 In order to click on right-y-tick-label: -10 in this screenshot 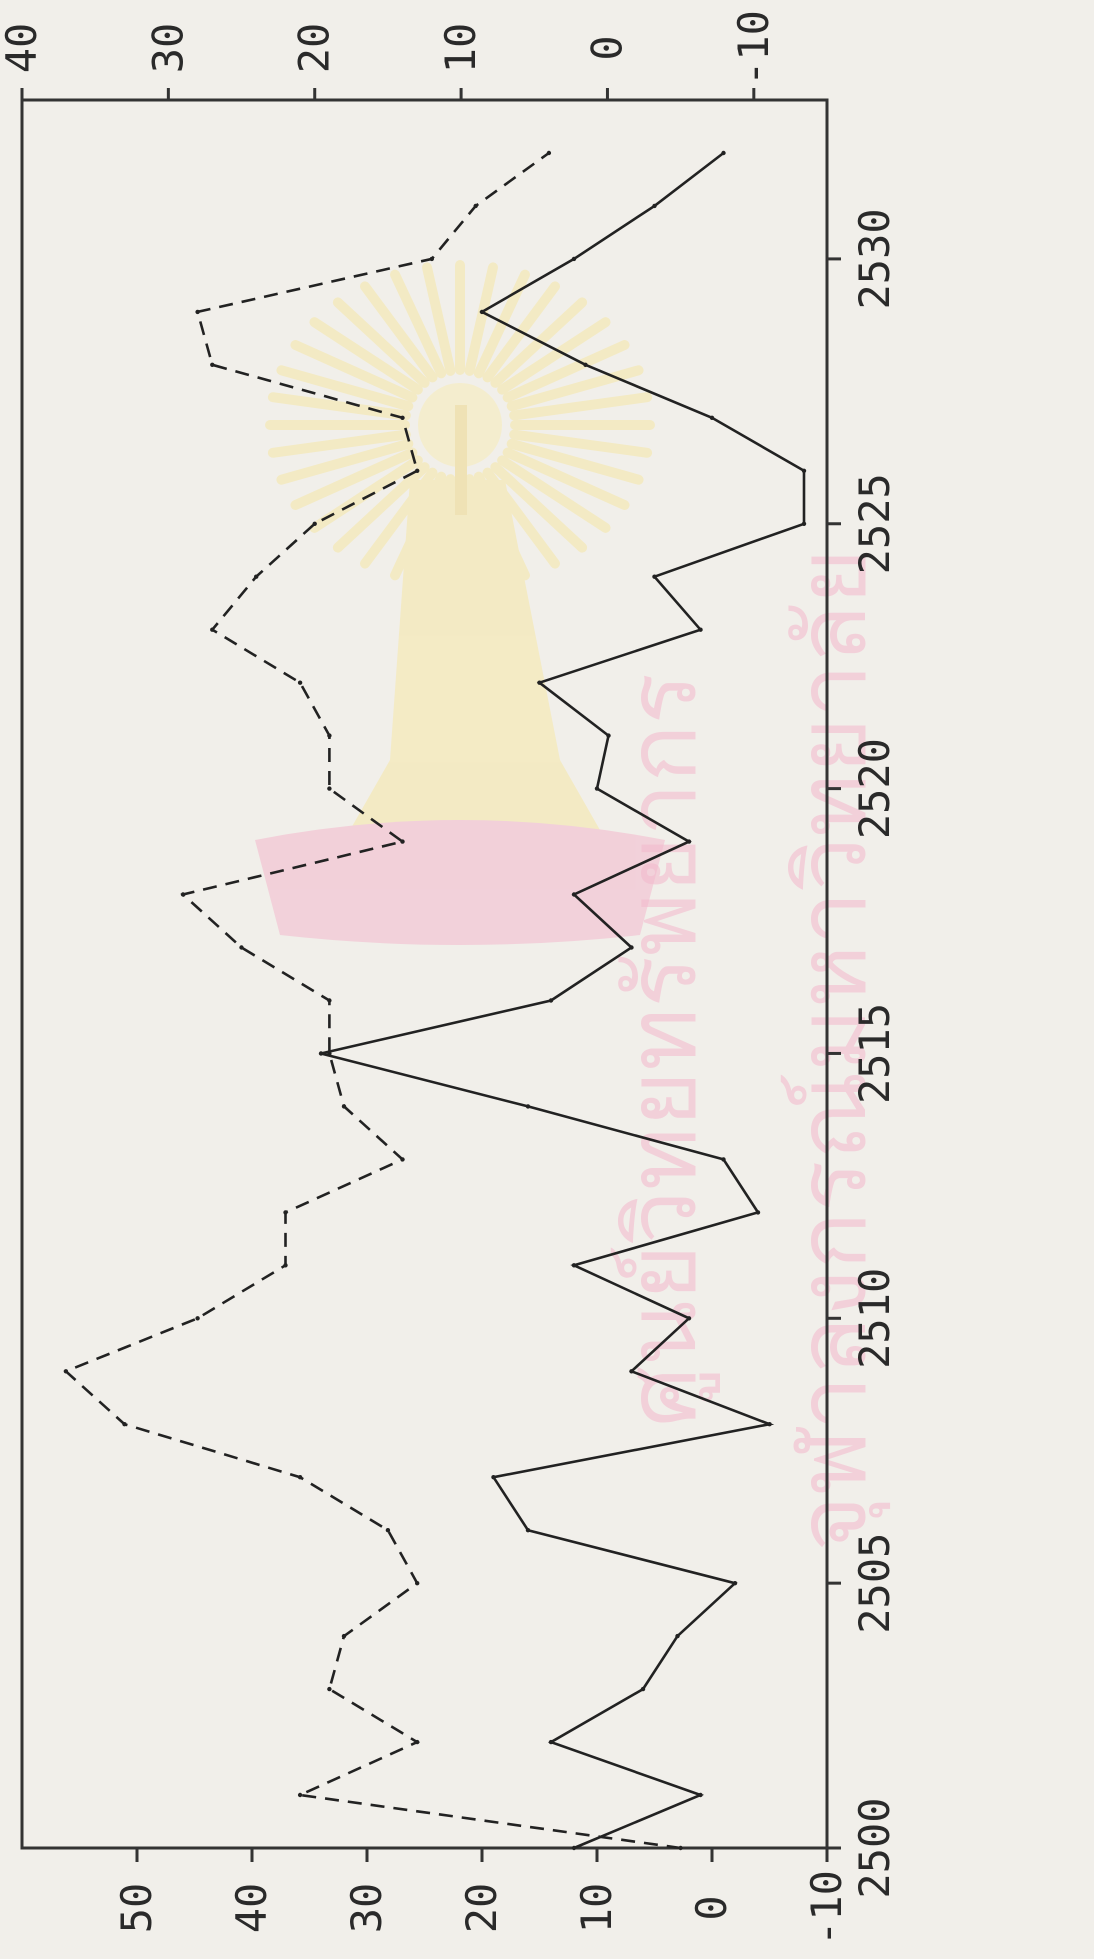, I will do `click(753, 48)`.